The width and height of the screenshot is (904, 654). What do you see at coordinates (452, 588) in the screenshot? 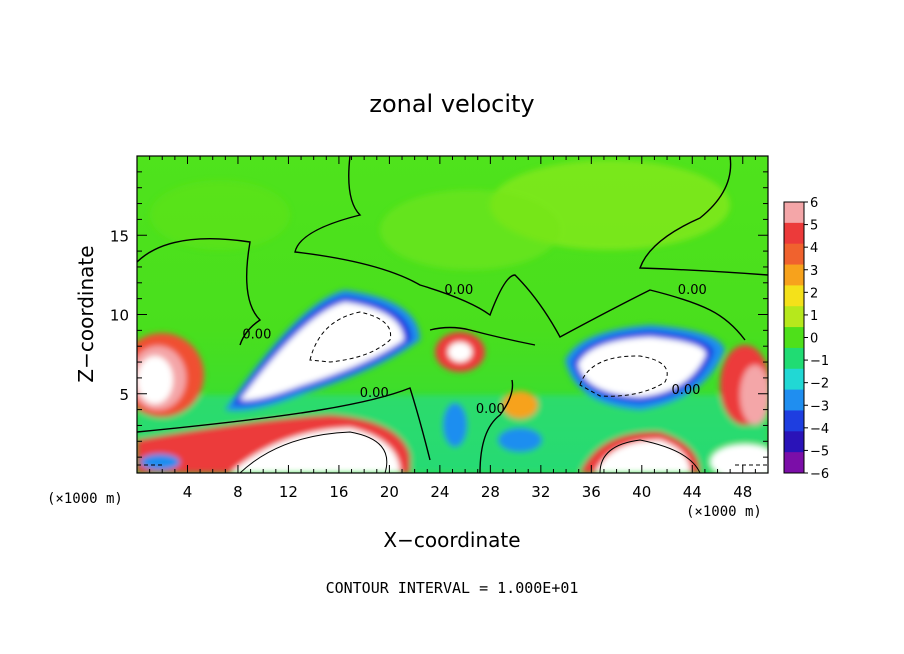
I see `contour-interval-note: CONTOUR INTERVAL = 1.000E+01` at bounding box center [452, 588].